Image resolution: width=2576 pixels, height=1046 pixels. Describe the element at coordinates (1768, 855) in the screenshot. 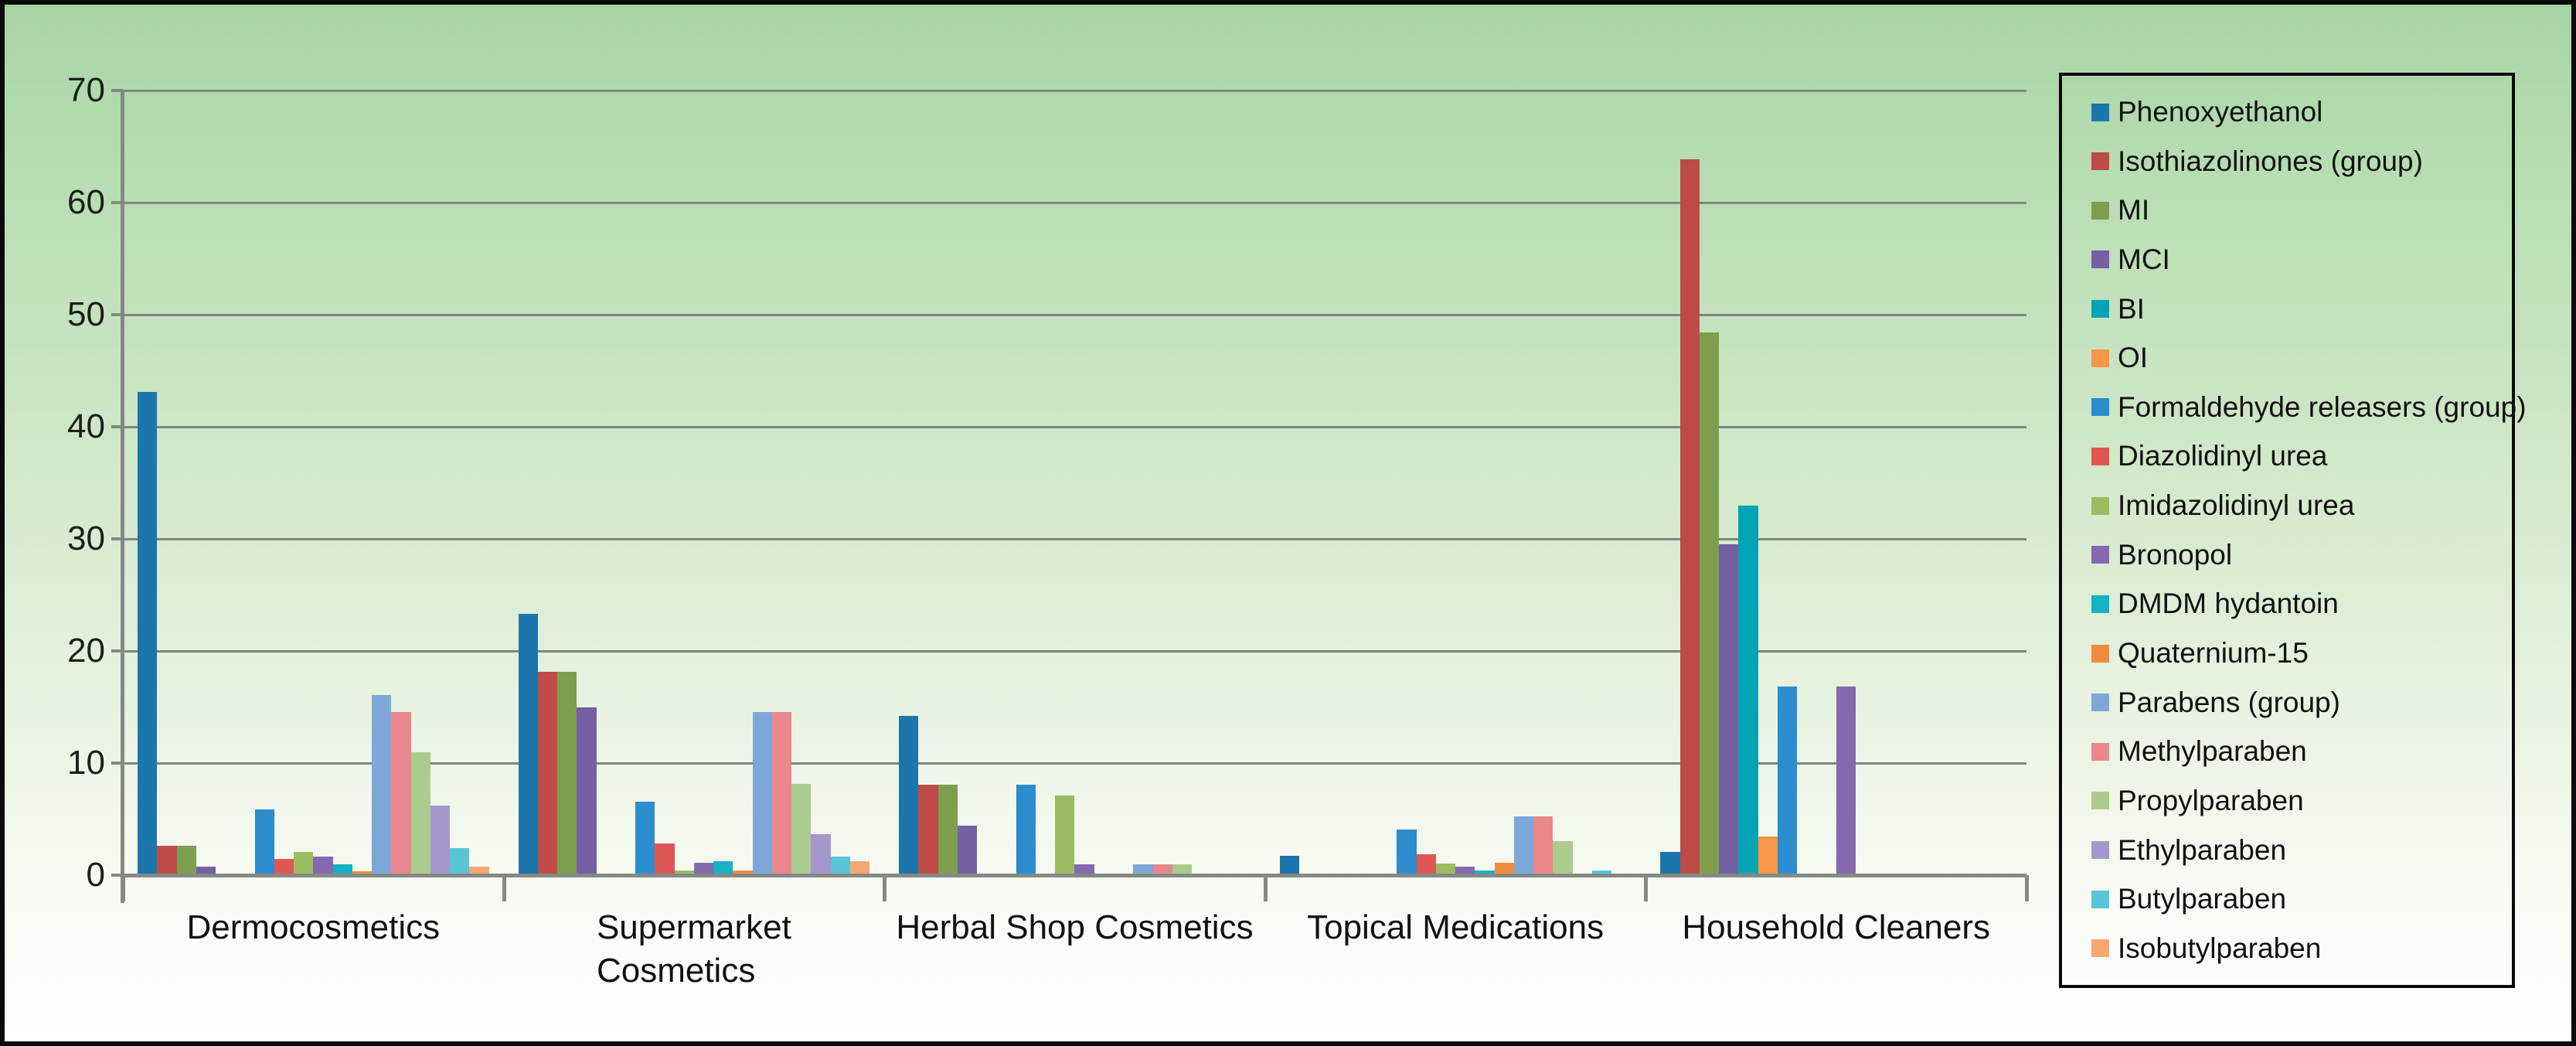

I see `bar-series6-cat5` at that location.